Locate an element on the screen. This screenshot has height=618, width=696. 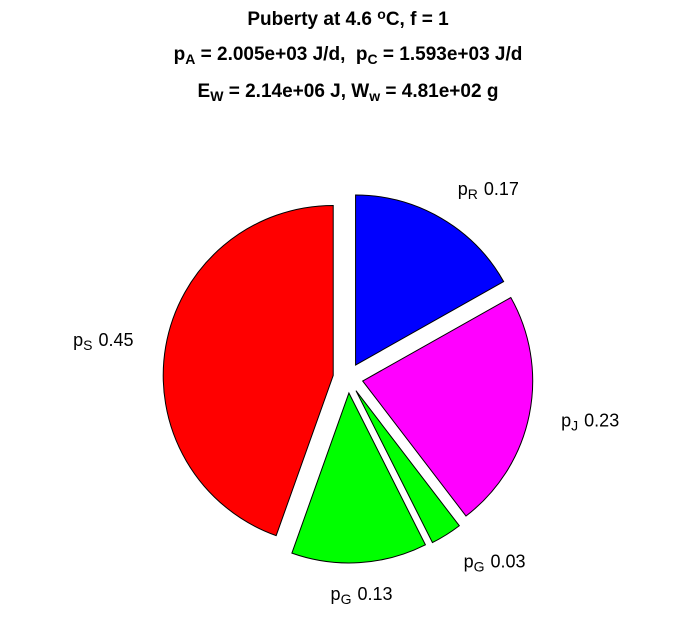
label-value: 0.13 is located at coordinates (374, 594).